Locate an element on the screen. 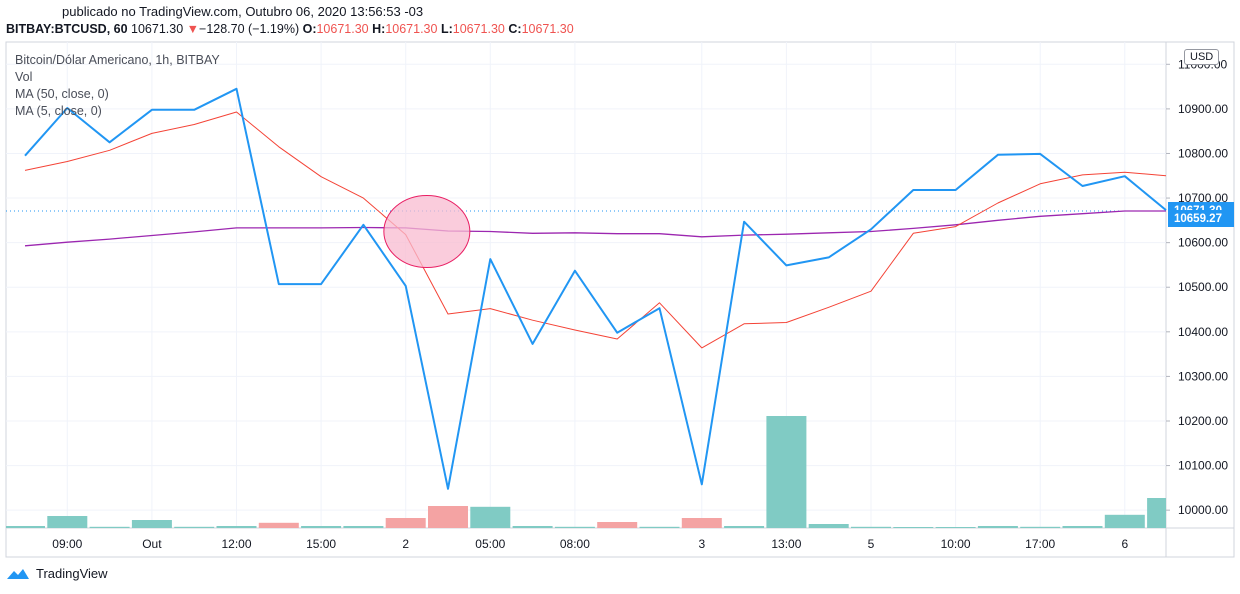  low-value: 10671.30 is located at coordinates (478, 29).